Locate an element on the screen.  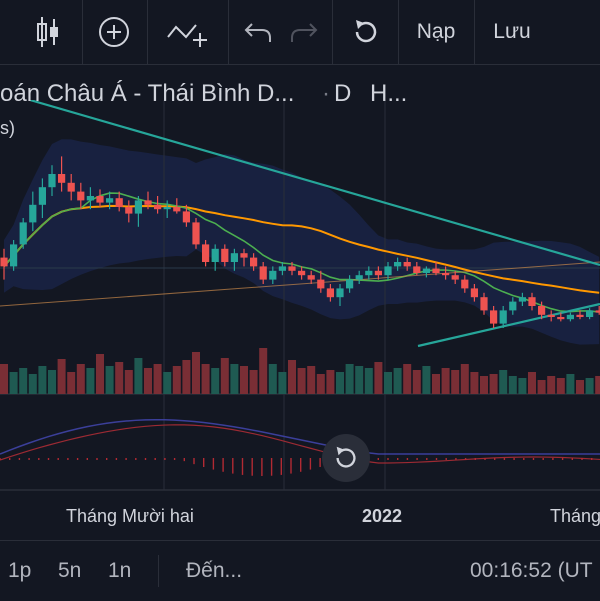
undo-icon is located at coordinates (258, 32).